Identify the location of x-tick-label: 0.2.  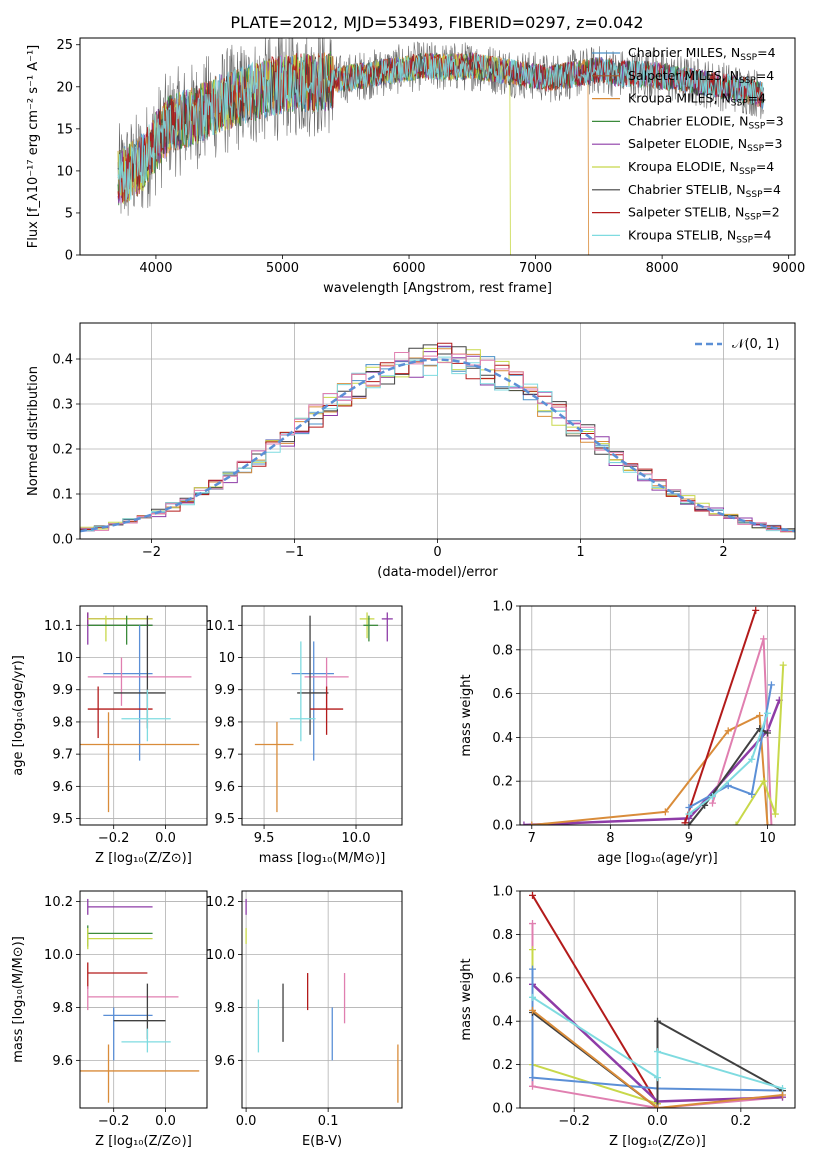
(740, 1121).